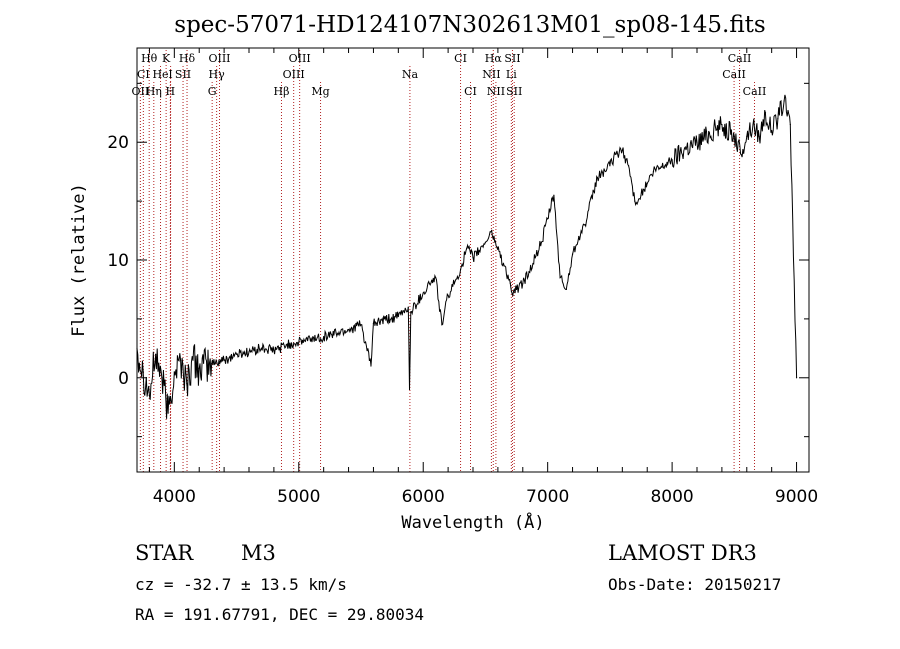 The image size is (900, 649). What do you see at coordinates (320, 91) in the screenshot?
I see `marker-label-24: Mg` at bounding box center [320, 91].